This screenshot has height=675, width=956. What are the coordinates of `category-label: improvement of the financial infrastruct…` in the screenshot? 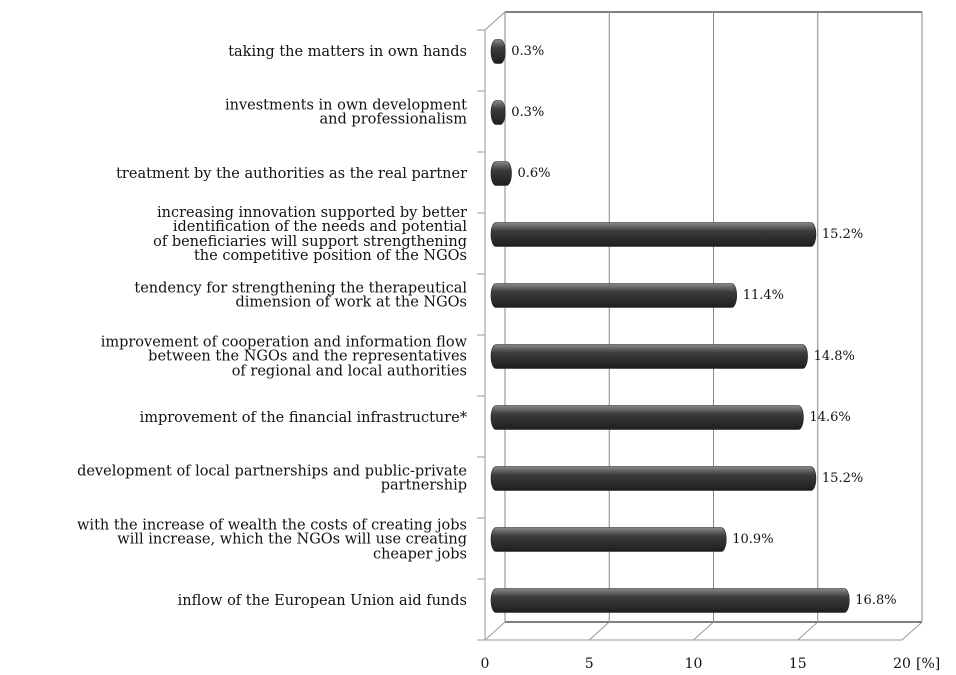 It's located at (303, 417).